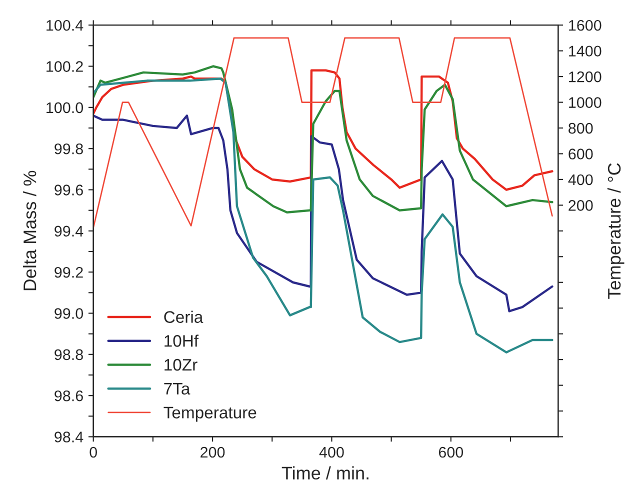 The image size is (635, 502). Describe the element at coordinates (585, 102) in the screenshot. I see `y2-tick-label: 1000` at that location.